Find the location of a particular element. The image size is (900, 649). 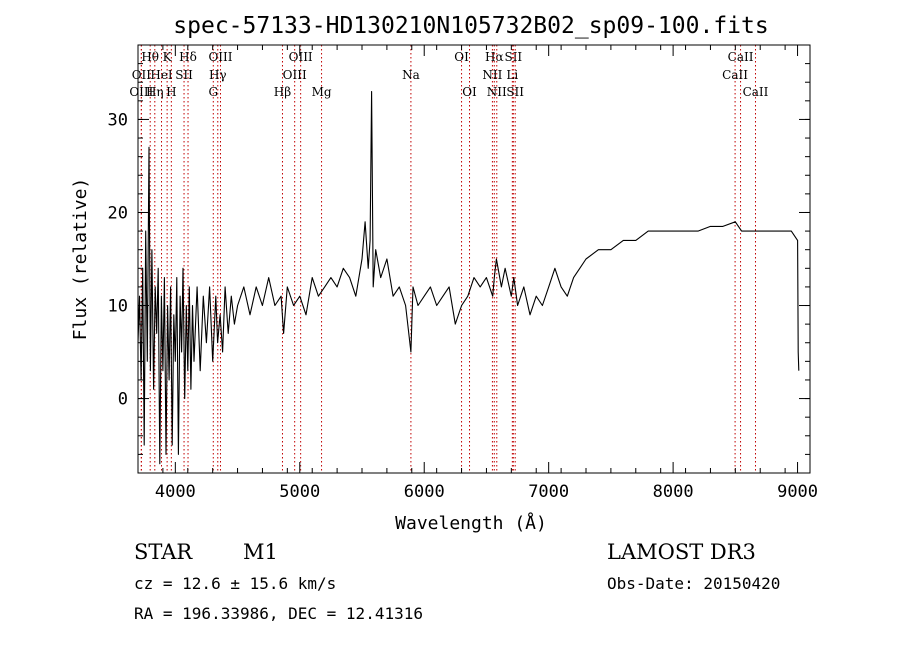

y-tick-label: 30 is located at coordinates (118, 120).